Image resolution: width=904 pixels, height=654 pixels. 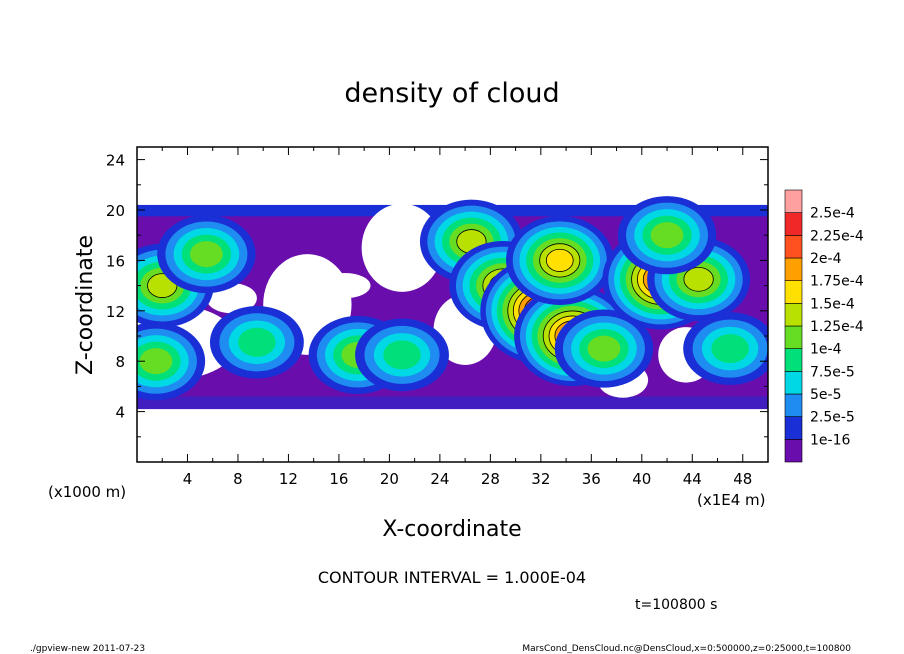 I want to click on x-tick-label: 40, so click(x=641, y=479).